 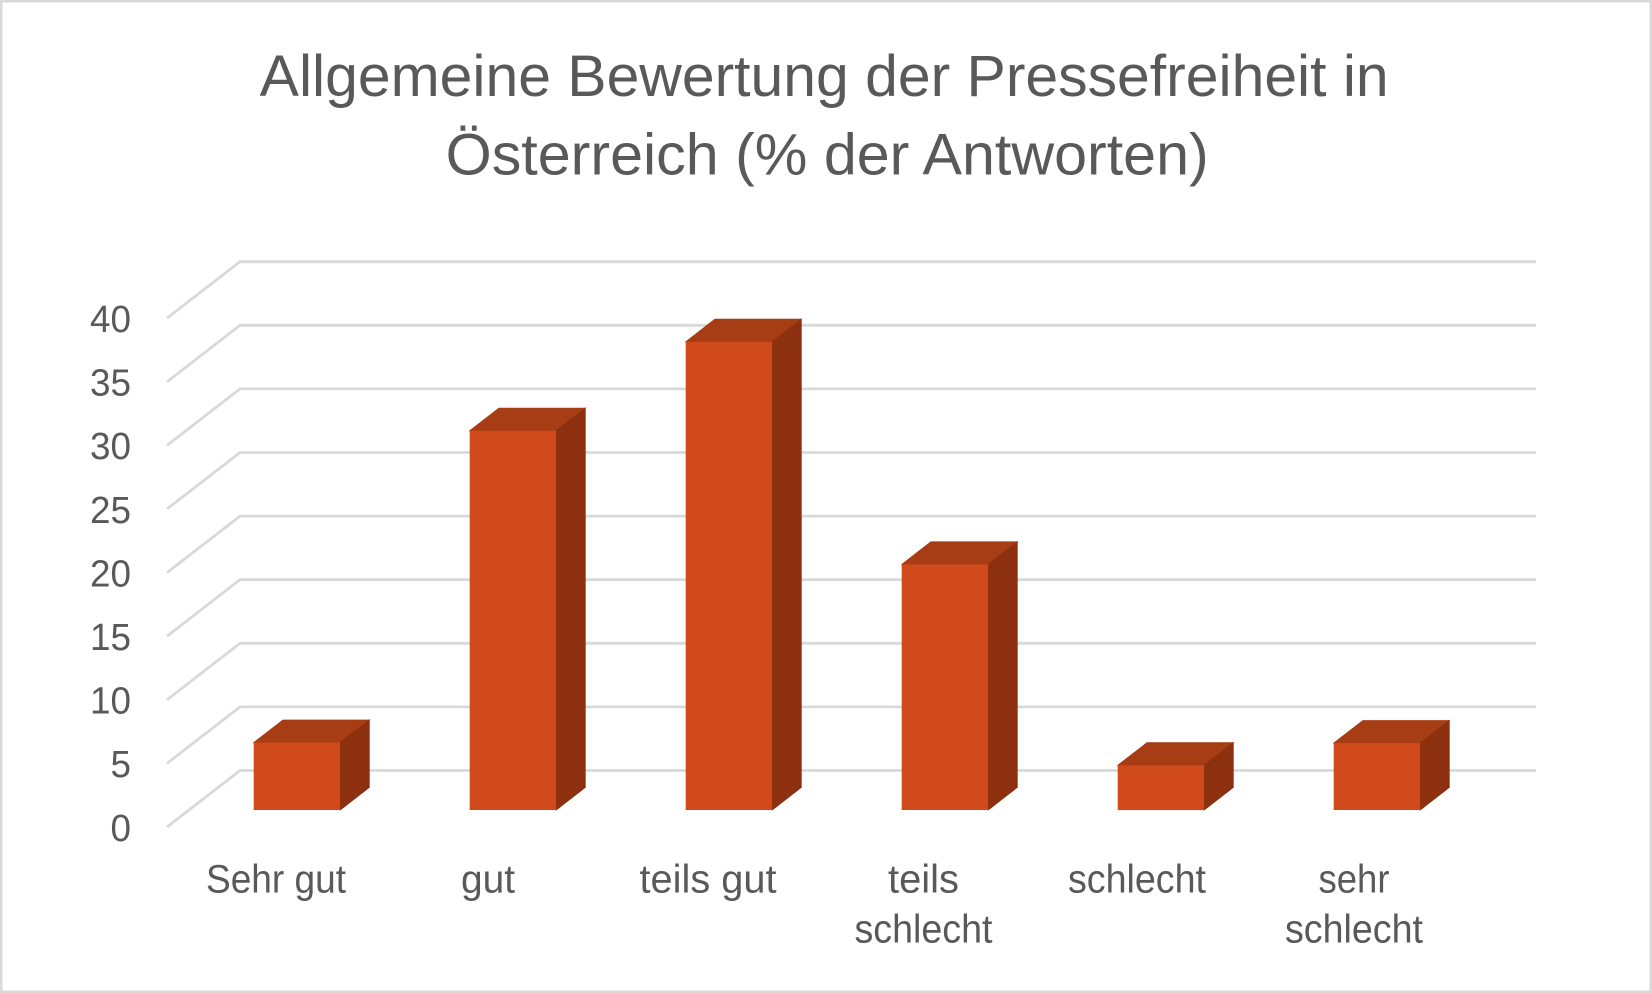 I want to click on svg-text: Sehr gut, so click(x=276, y=880).